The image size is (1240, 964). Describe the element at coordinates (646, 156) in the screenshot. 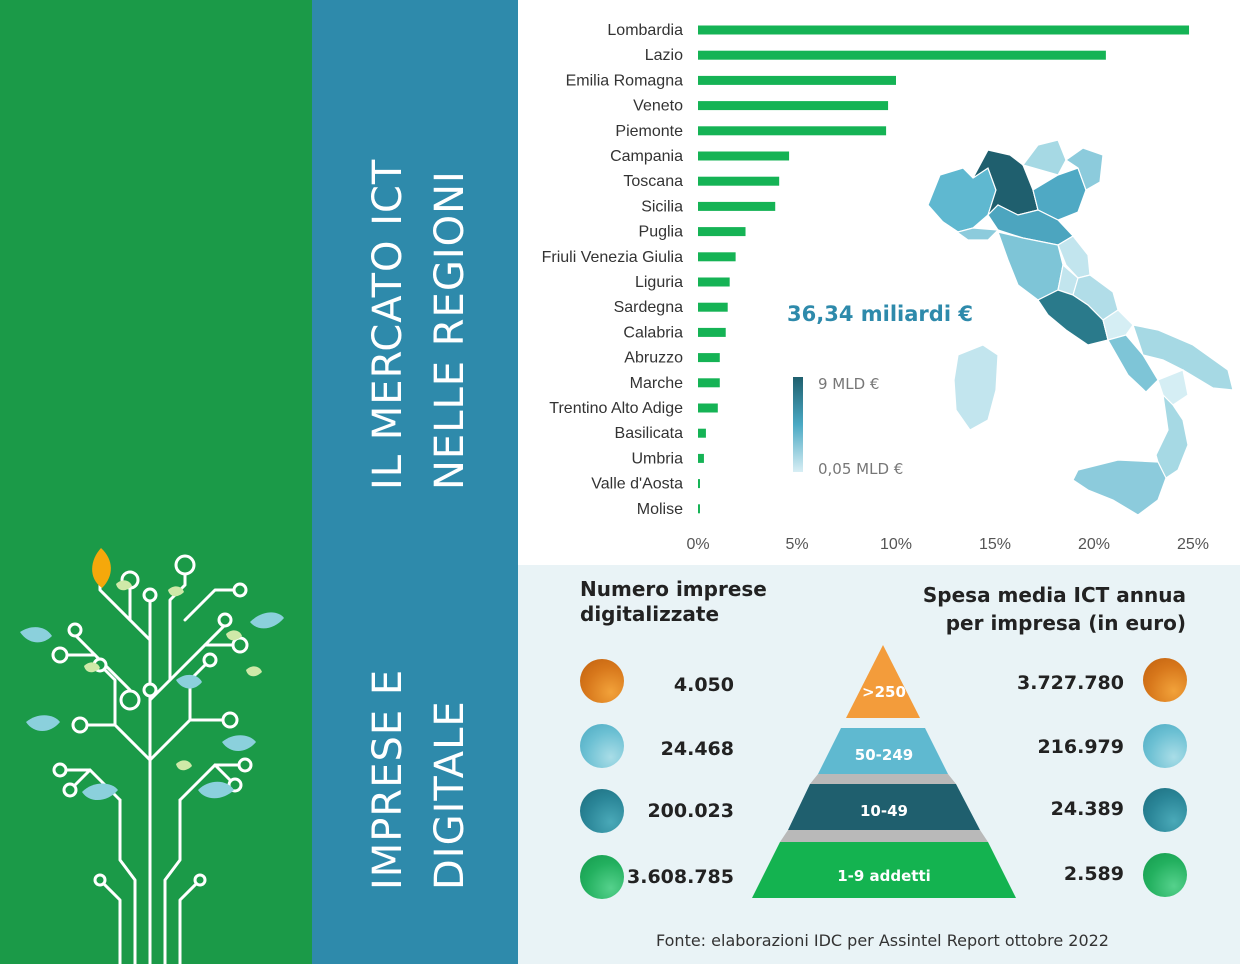

I see `label-campania: Campania` at that location.